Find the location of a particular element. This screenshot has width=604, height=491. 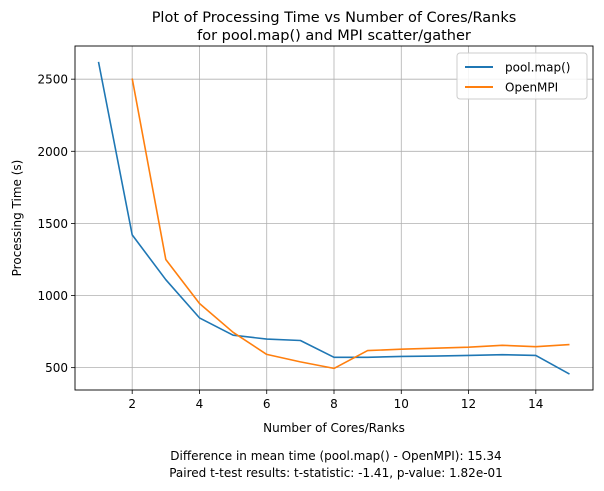

legend-label-openmpi: OpenMPI is located at coordinates (531, 88).